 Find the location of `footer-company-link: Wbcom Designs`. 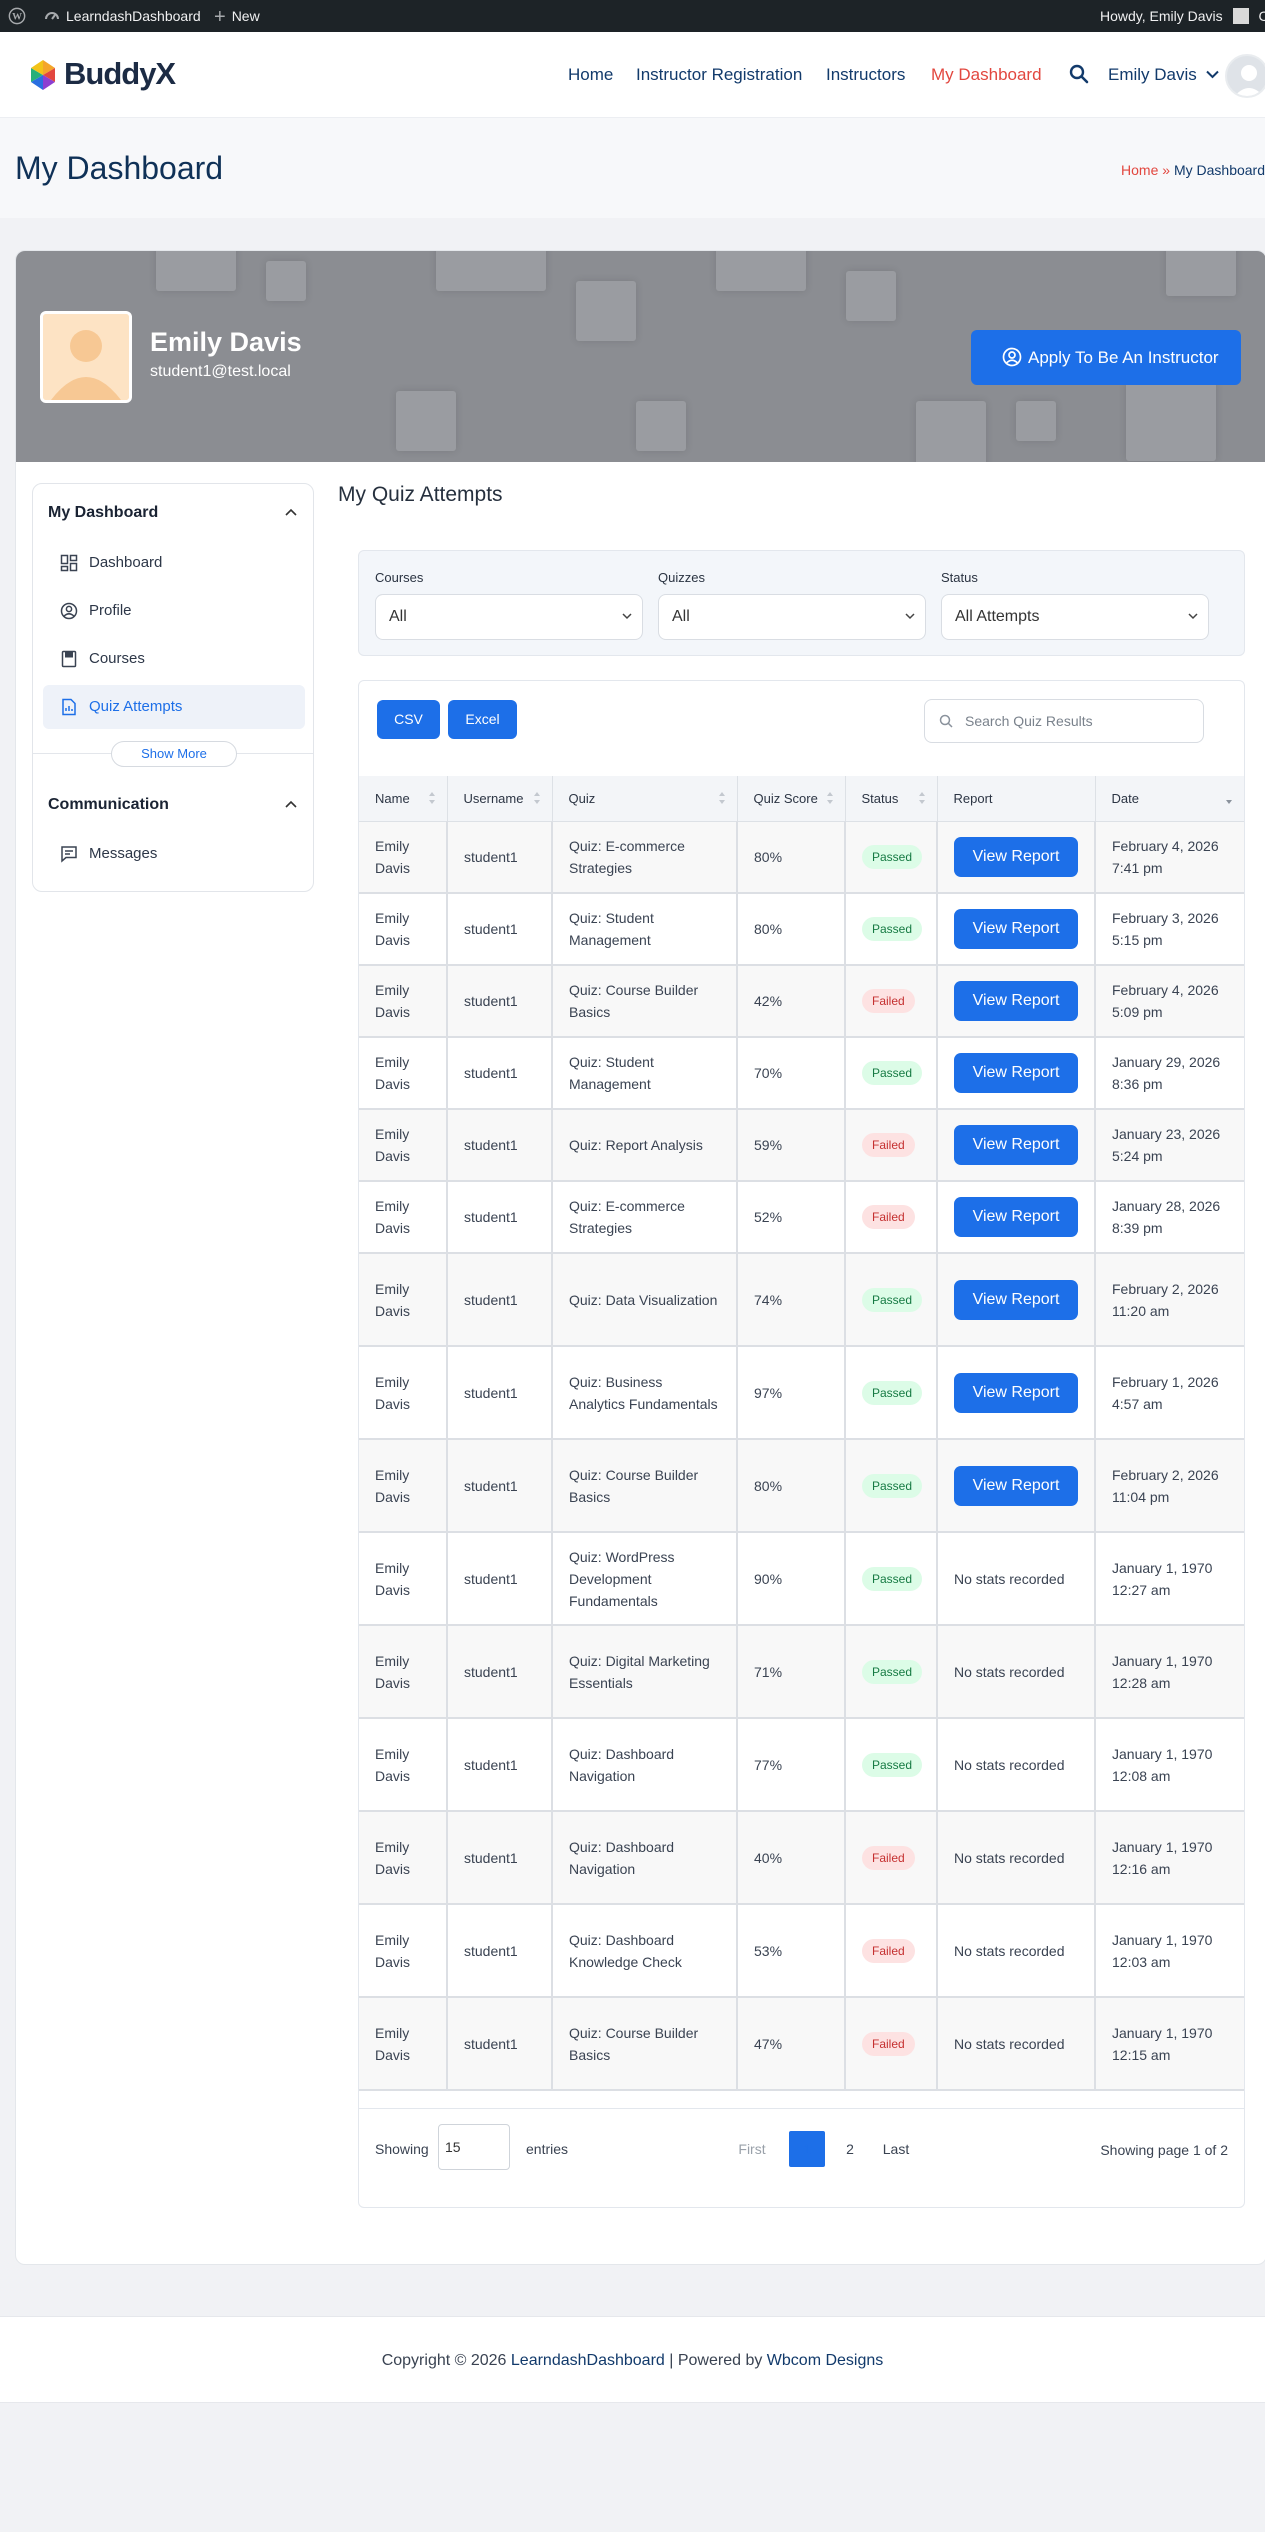

footer-company-link: Wbcom Designs is located at coordinates (825, 2360).